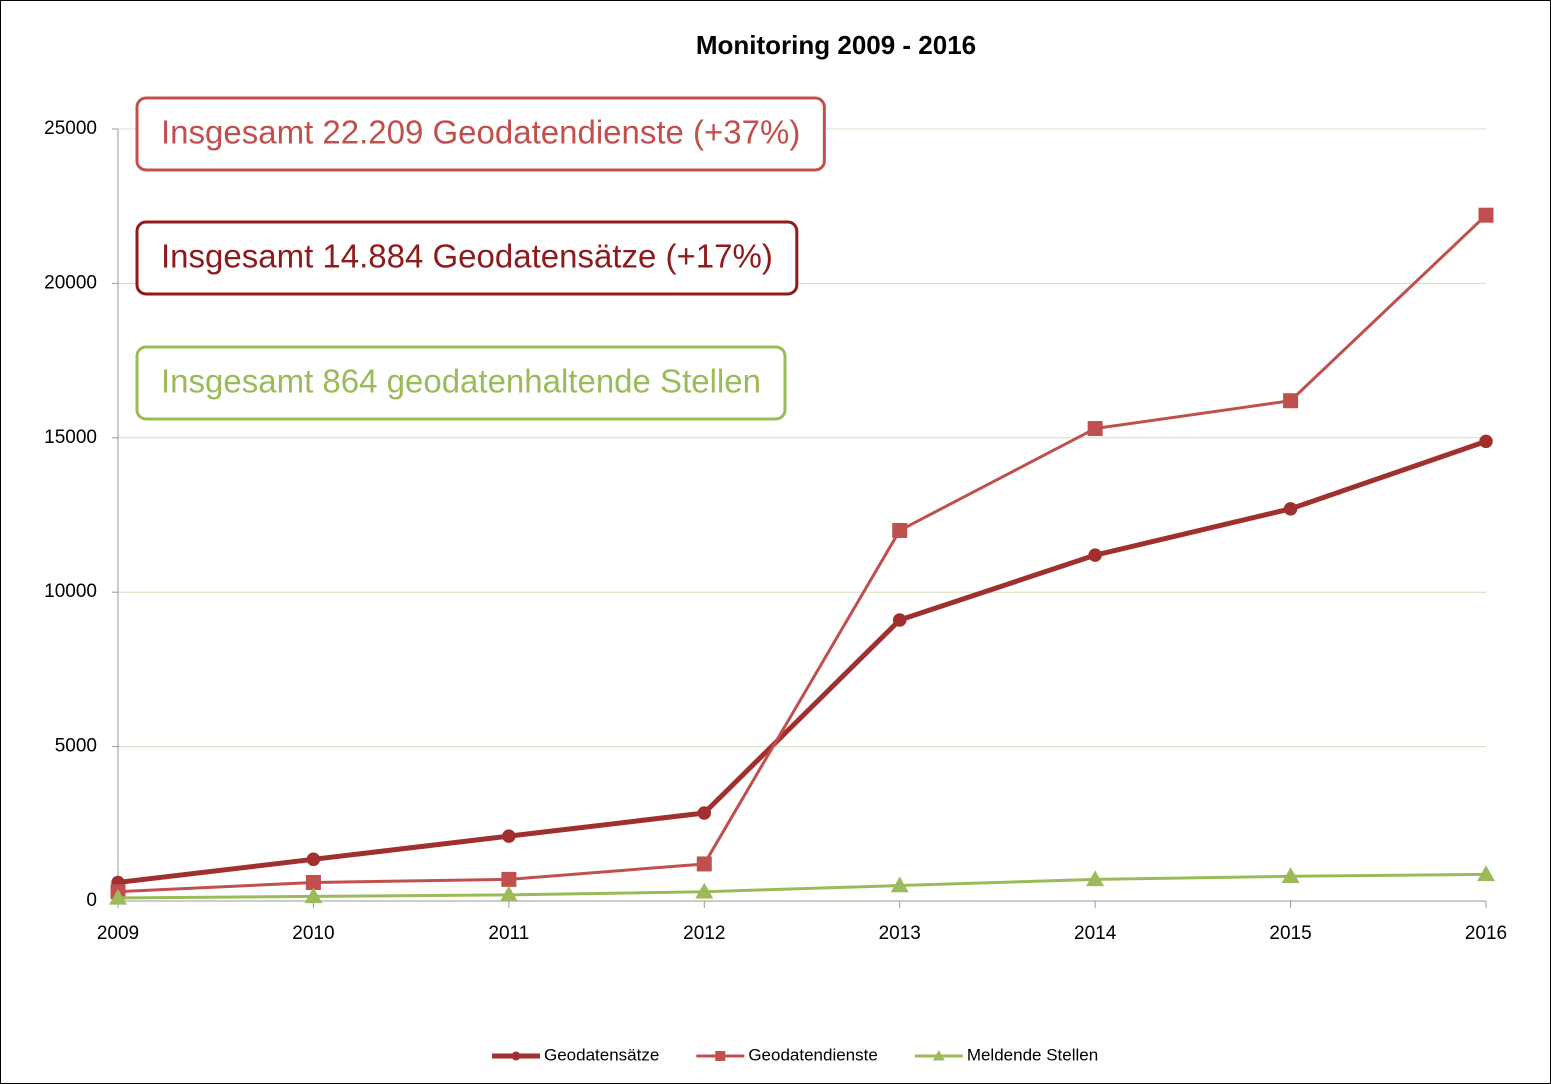  Describe the element at coordinates (601, 1054) in the screenshot. I see `legend-label: Geodatensätze` at that location.